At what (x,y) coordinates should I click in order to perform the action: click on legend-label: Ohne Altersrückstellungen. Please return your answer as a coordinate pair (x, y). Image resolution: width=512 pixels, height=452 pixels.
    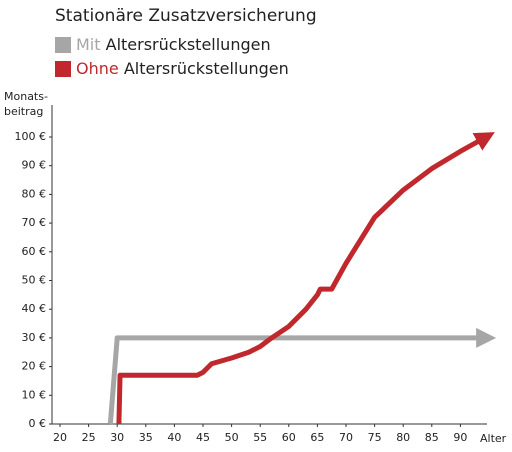
    Looking at the image, I should click on (182, 68).